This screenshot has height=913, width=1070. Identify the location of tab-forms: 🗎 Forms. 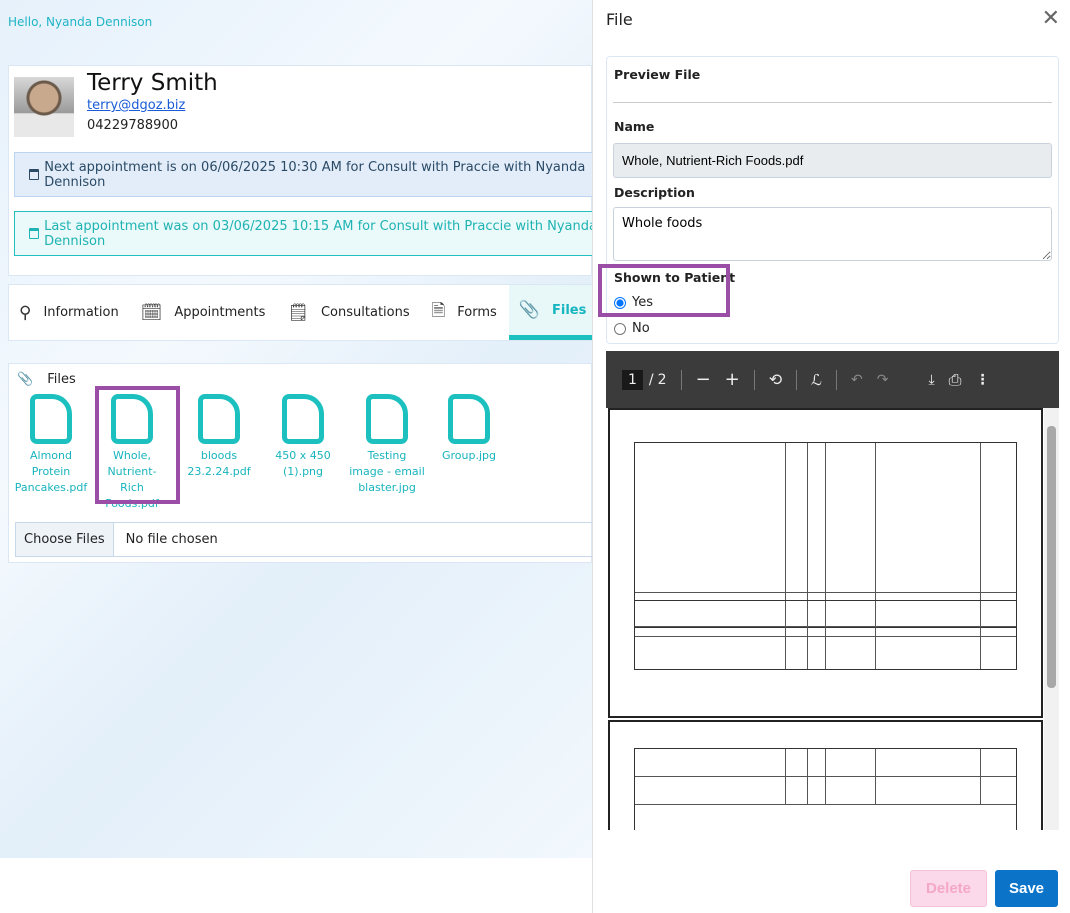
(465, 312).